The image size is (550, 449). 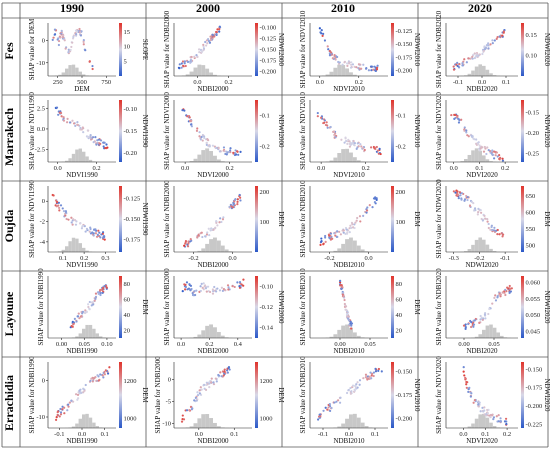 I want to click on x-axis-label: NDVI1990, so click(x=82, y=175).